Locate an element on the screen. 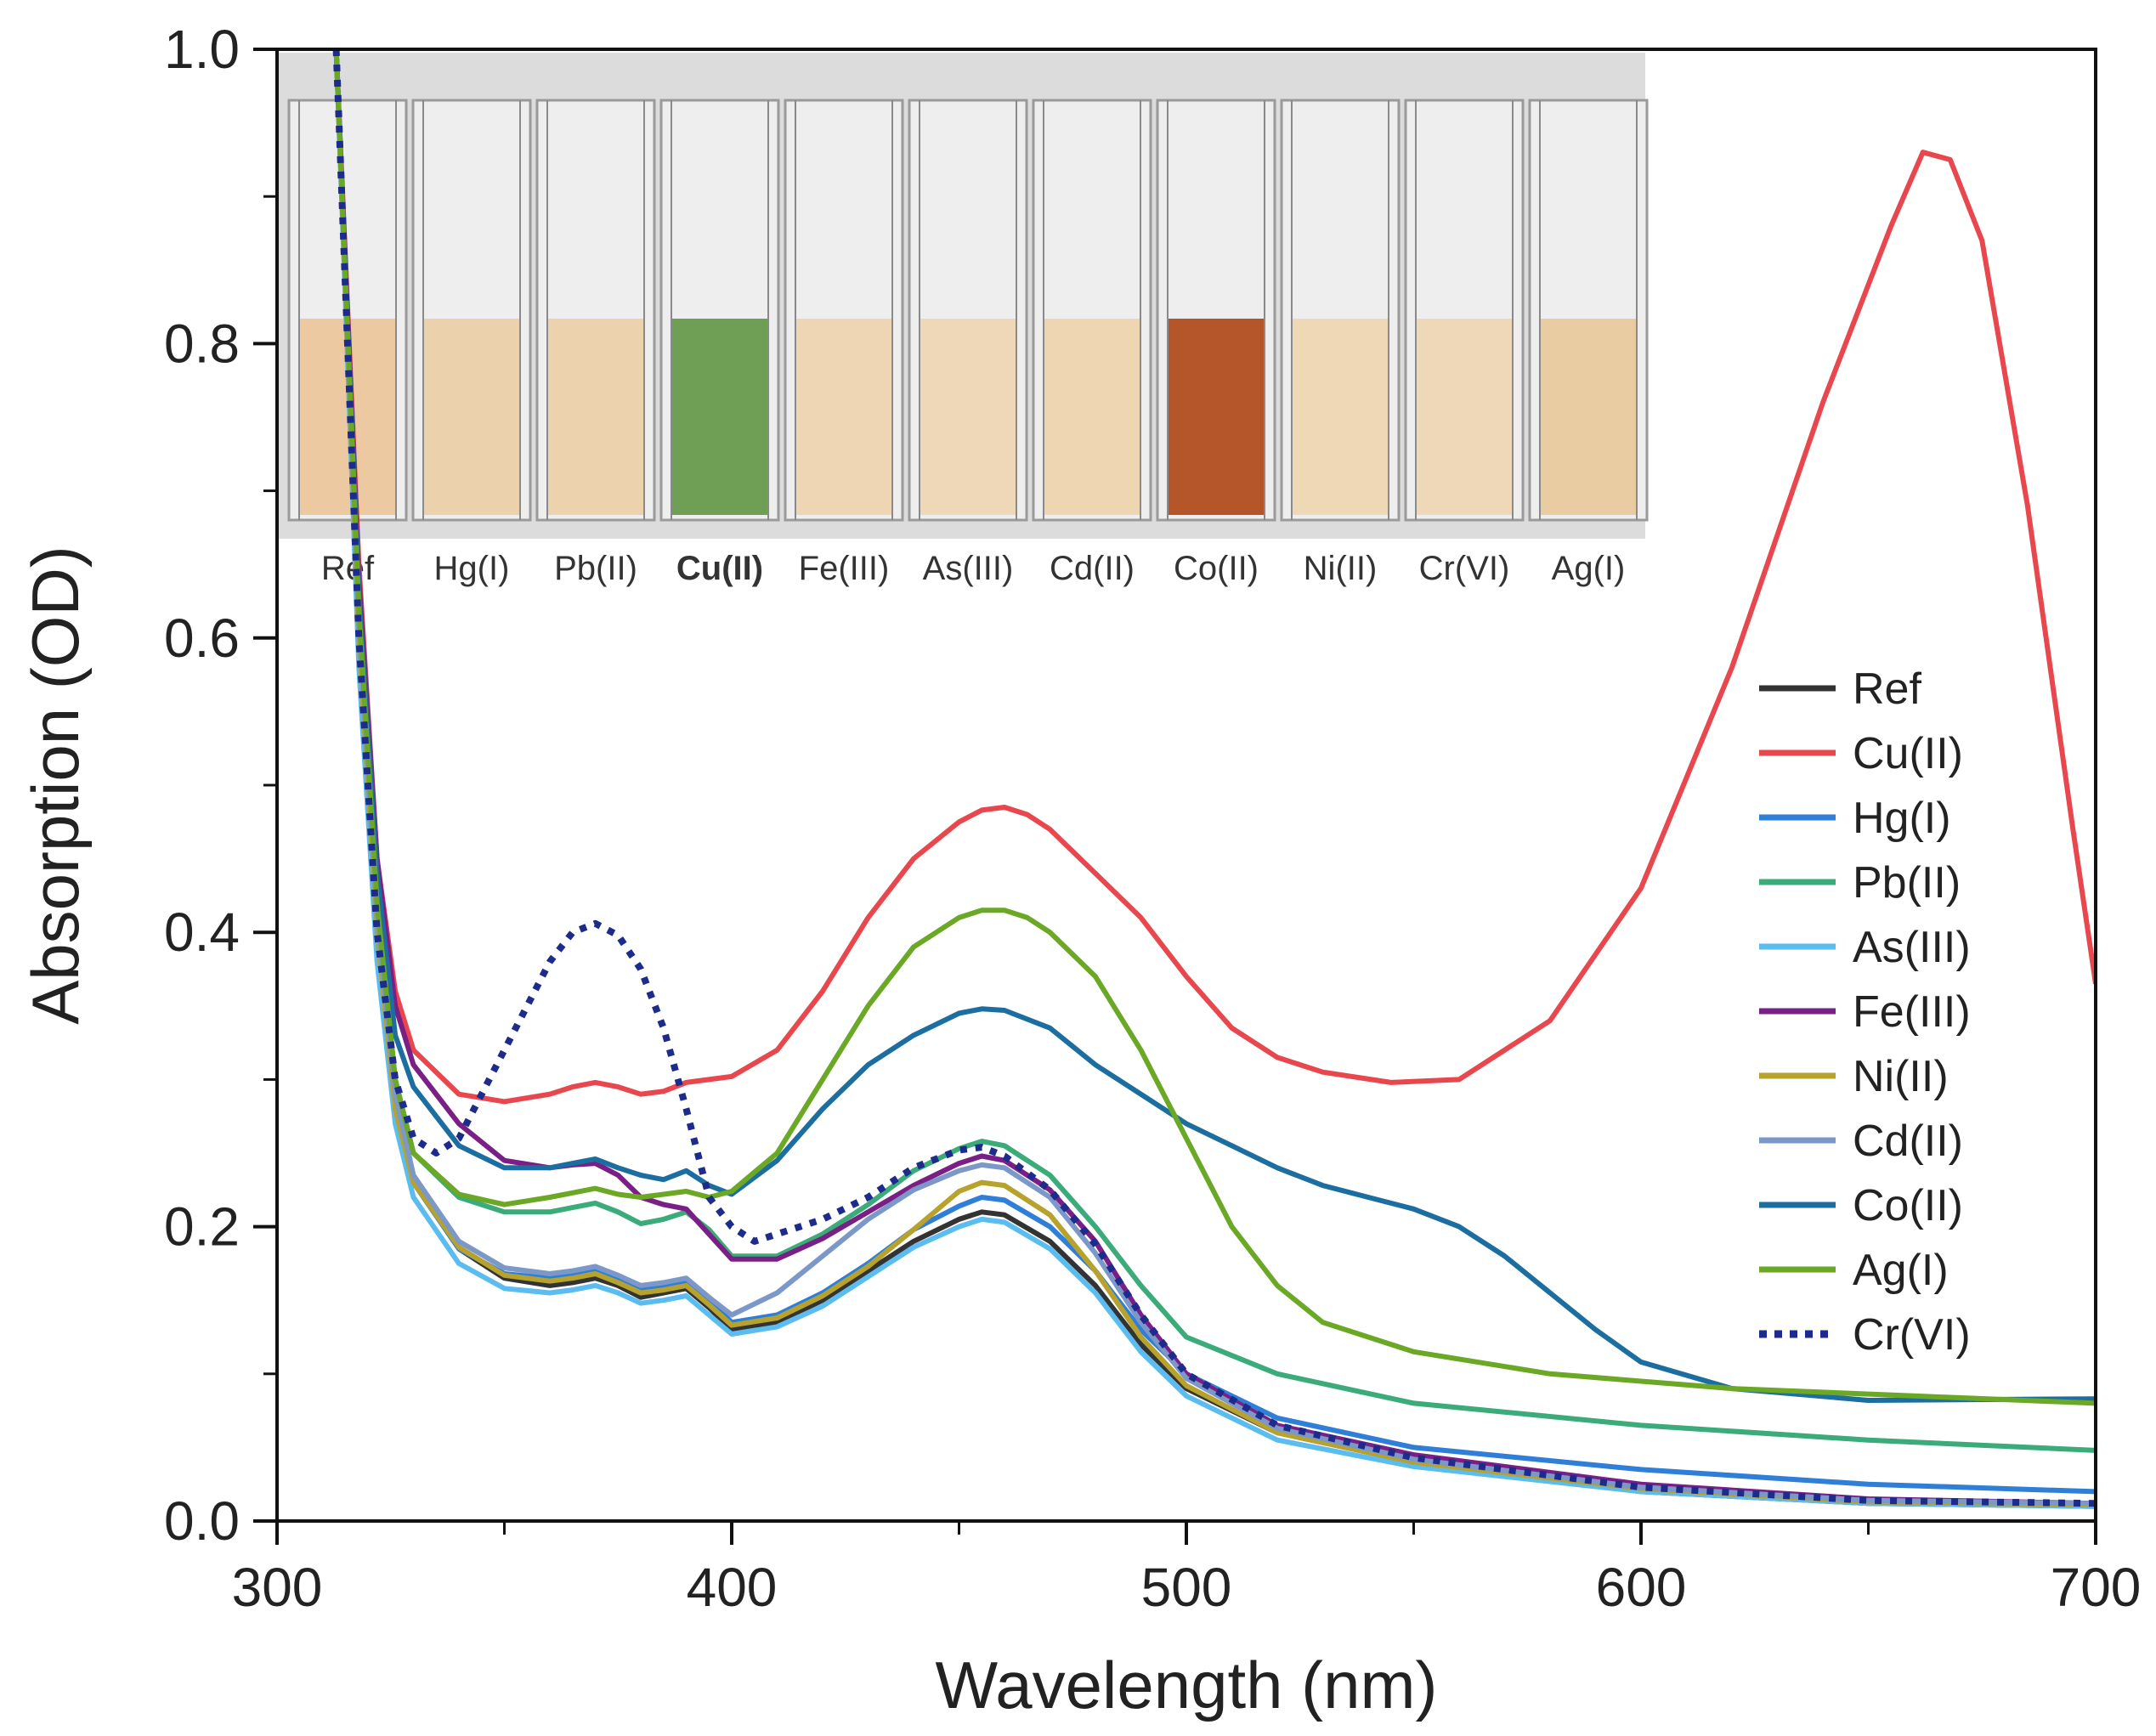 The width and height of the screenshot is (2156, 1736). legend-label: Cd(II) is located at coordinates (1908, 1141).